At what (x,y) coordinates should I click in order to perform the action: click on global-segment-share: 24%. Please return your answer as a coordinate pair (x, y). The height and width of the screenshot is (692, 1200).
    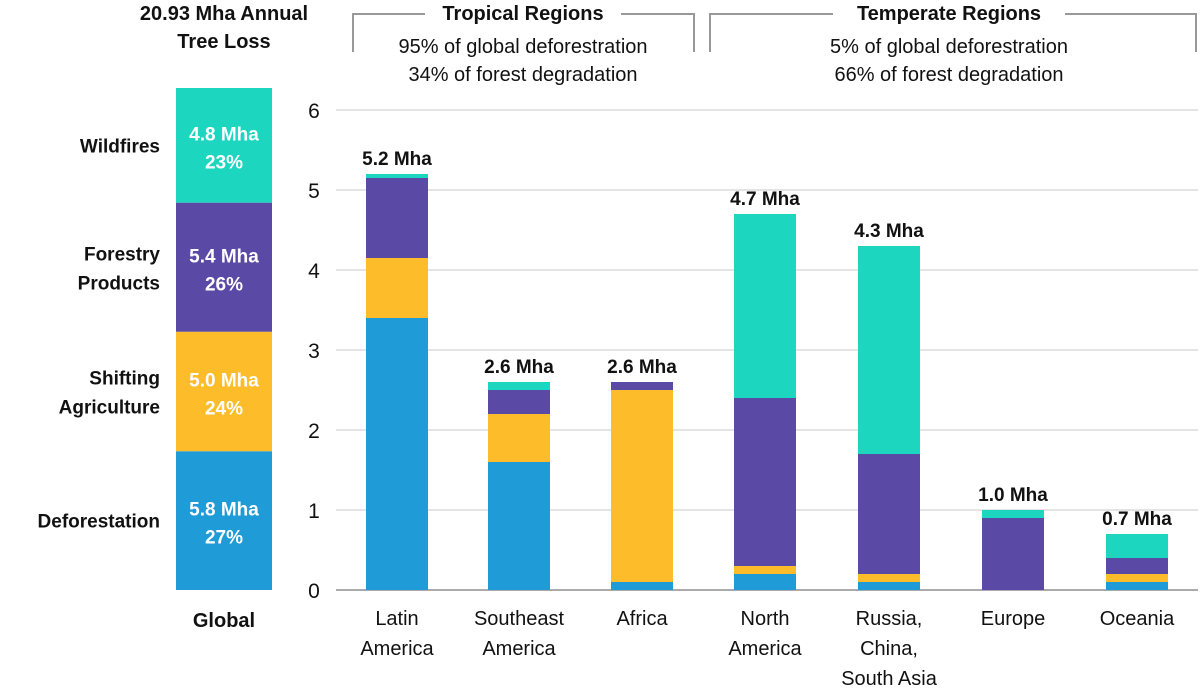
    Looking at the image, I should click on (224, 409).